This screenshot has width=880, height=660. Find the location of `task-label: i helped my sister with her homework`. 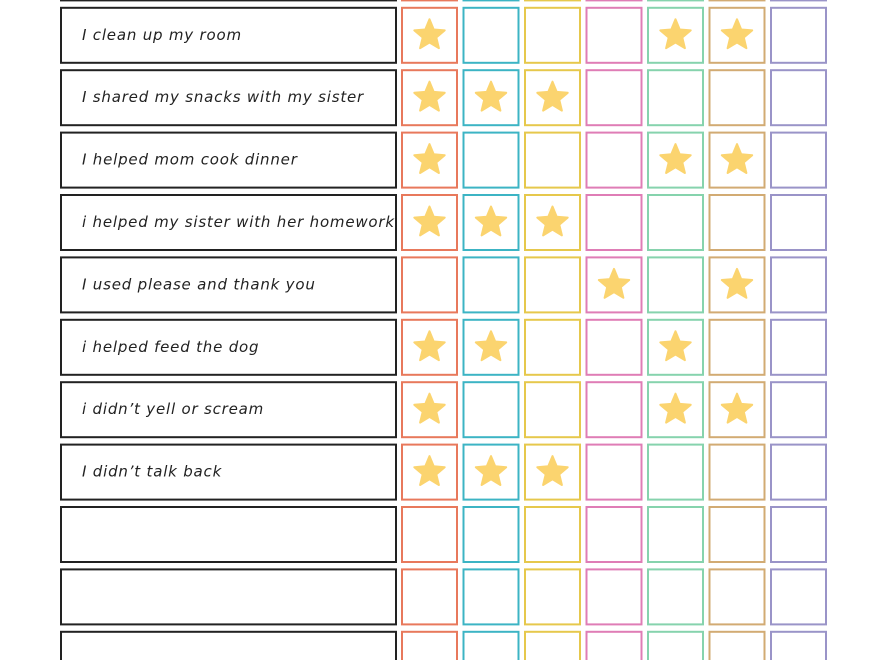

task-label: i helped my sister with her homework is located at coordinates (238, 222).